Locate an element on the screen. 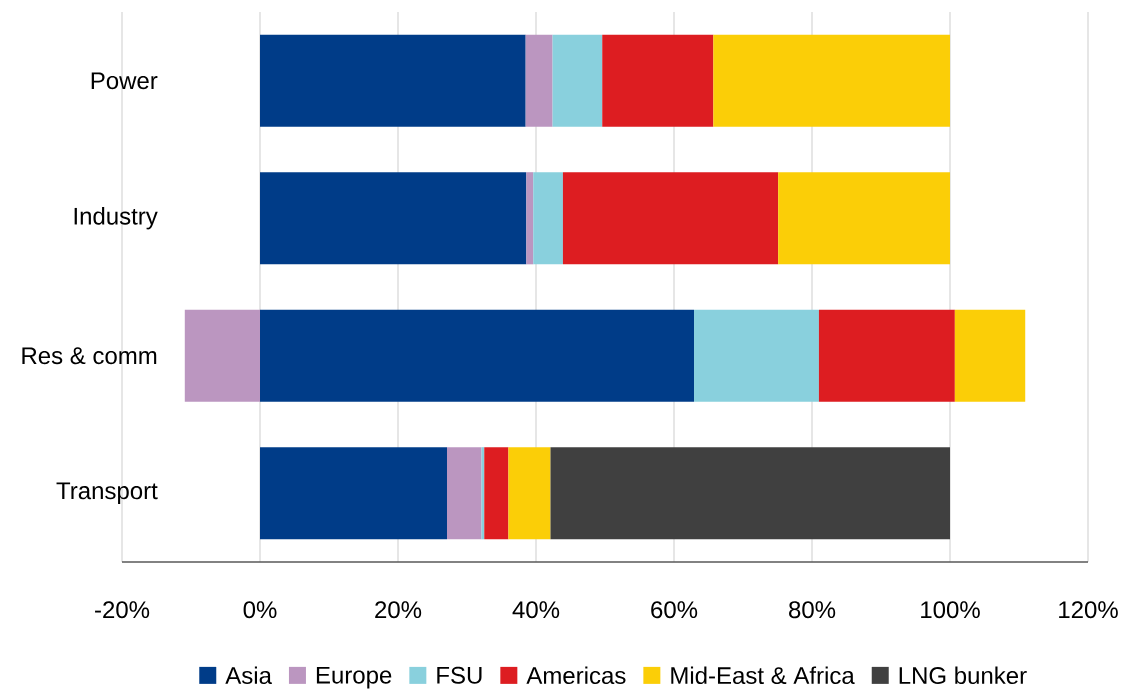 This screenshot has width=1127, height=689. x-tick-label: -20% is located at coordinates (122, 610).